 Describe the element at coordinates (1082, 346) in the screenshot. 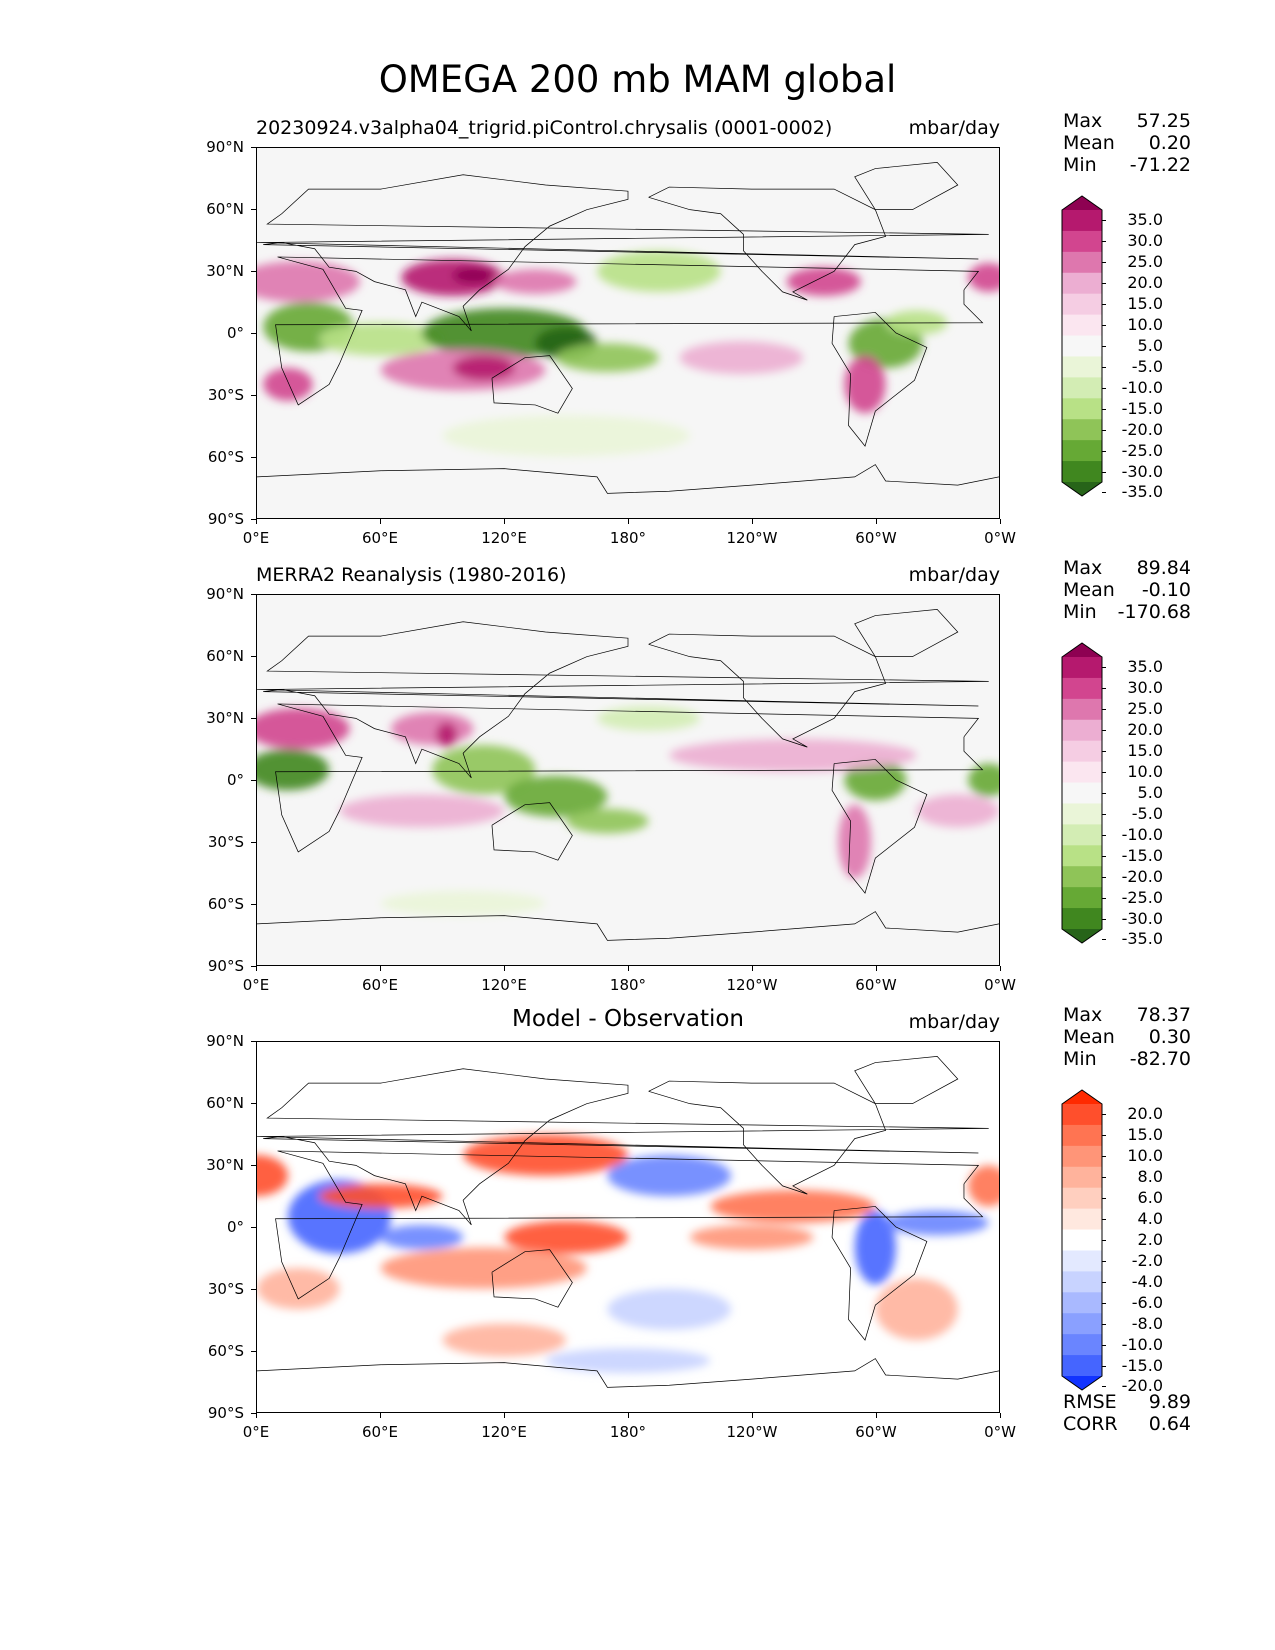

I see `colorbar-outline` at that location.